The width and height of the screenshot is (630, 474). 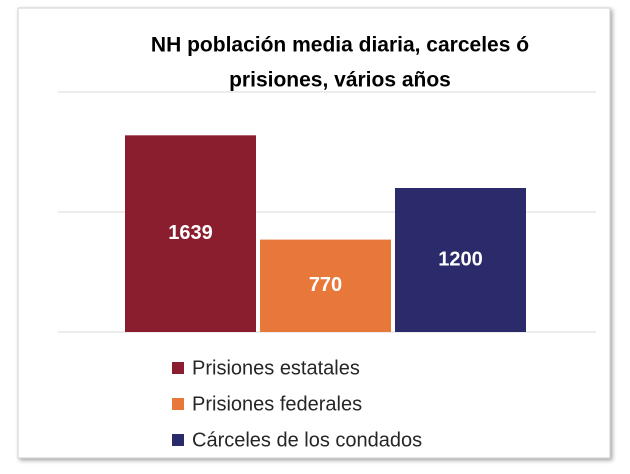 What do you see at coordinates (307, 440) in the screenshot?
I see `legend-label: Cárceles de los condados` at bounding box center [307, 440].